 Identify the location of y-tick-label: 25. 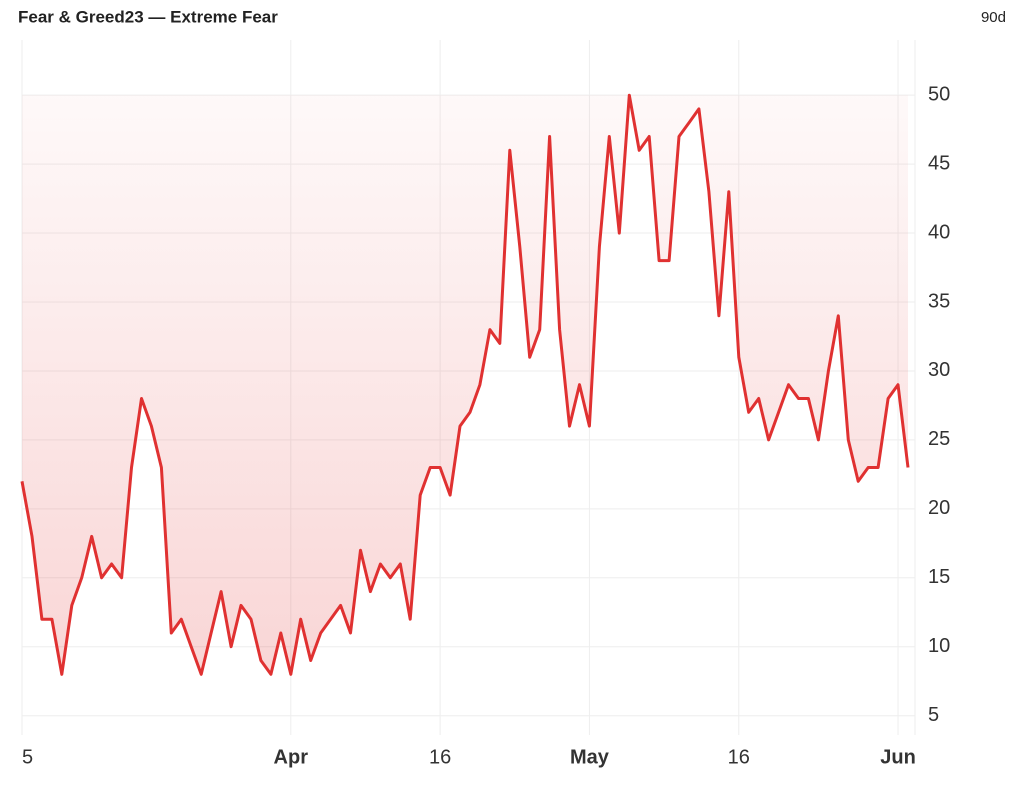
(939, 439).